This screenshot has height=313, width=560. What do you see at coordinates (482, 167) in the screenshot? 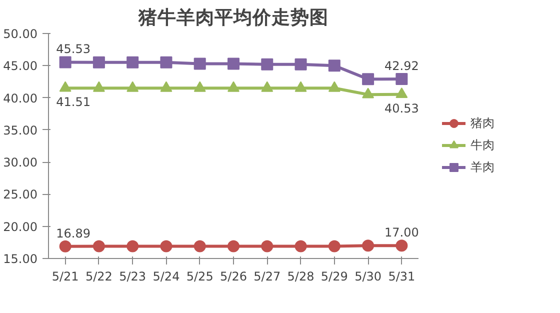
I see `legend-label: 羊肉` at bounding box center [482, 167].